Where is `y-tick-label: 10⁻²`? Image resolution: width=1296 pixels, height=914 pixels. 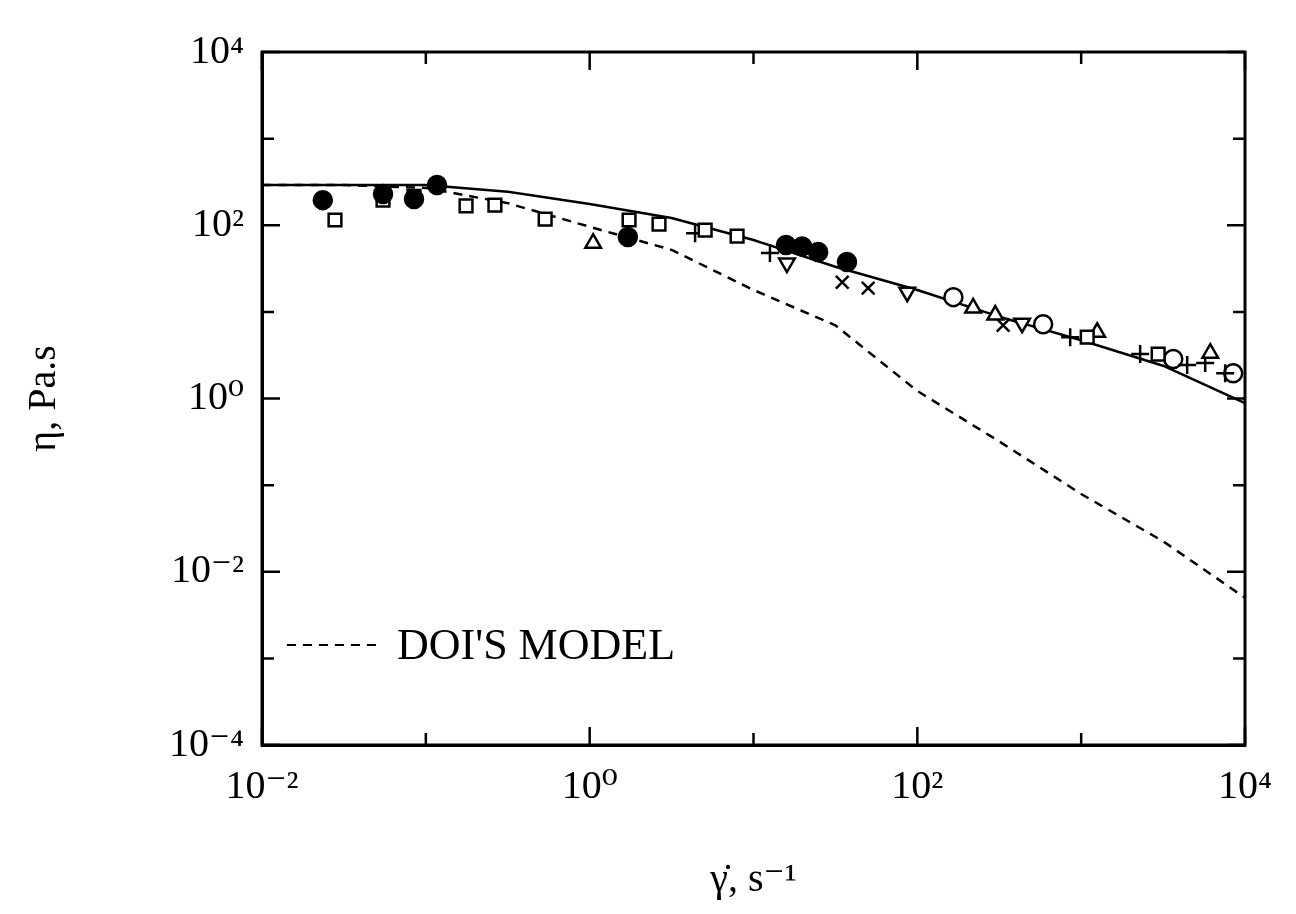
y-tick-label: 10⁻² is located at coordinates (207, 569).